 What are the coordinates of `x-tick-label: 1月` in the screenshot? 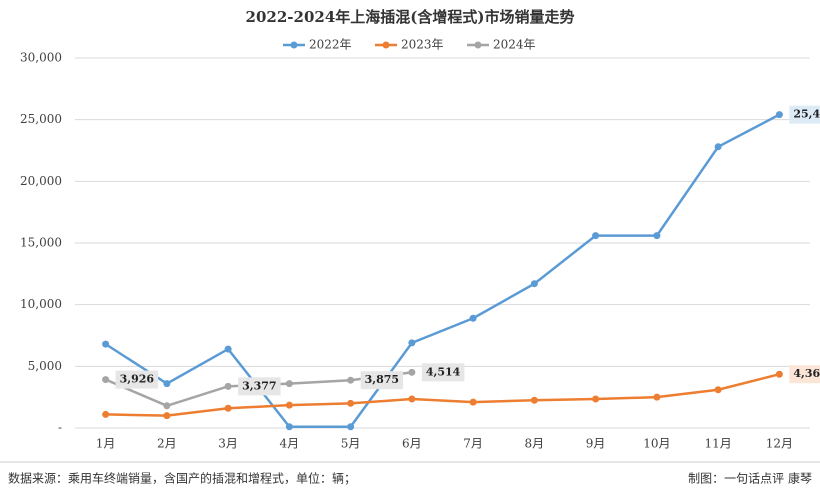 It's located at (106, 444).